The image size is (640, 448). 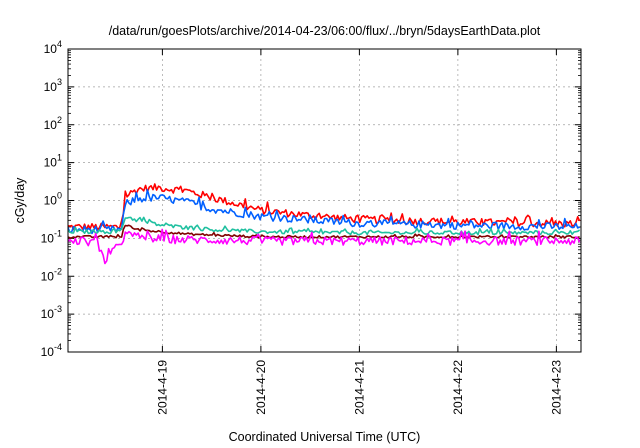 What do you see at coordinates (359, 387) in the screenshot?
I see `x-tick-label: 2014-4-21` at bounding box center [359, 387].